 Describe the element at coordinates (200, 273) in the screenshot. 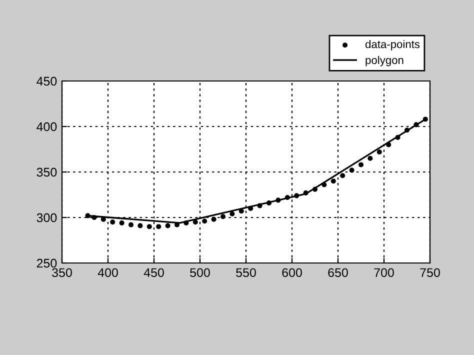

I see `x-tick-label: 500` at that location.